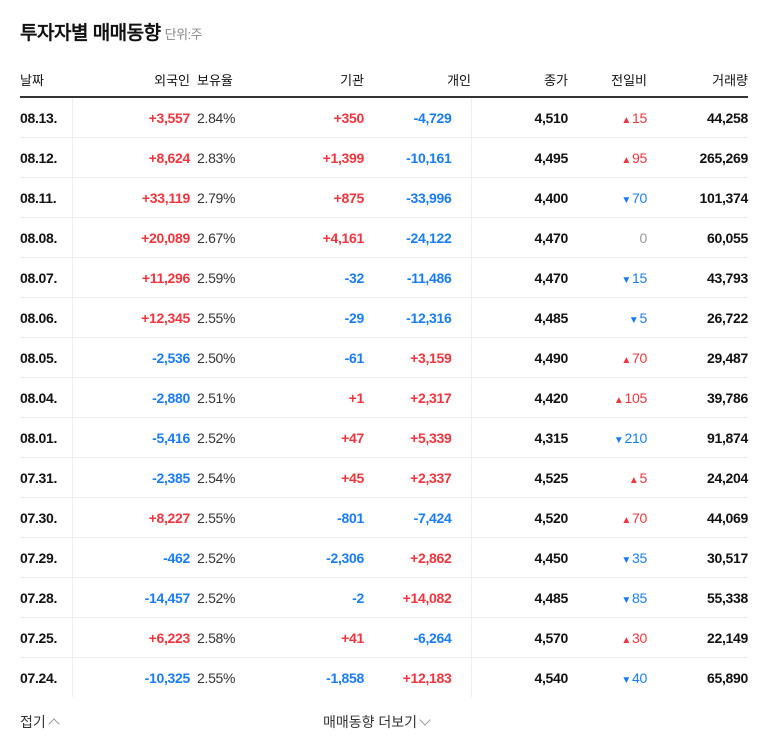 This screenshot has height=749, width=768. I want to click on institution-cell: +875, so click(307, 197).